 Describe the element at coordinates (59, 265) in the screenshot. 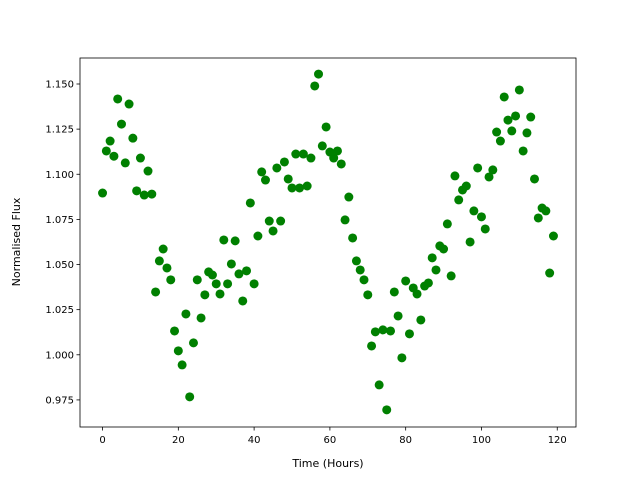

I see `y-tick-label: 1.050` at that location.